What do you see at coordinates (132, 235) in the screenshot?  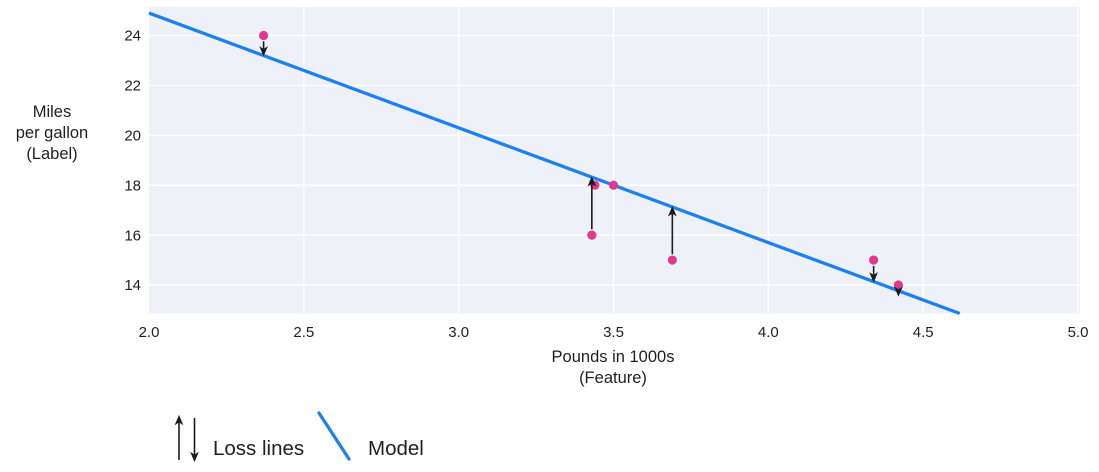 I see `y-tick-label: 16` at bounding box center [132, 235].